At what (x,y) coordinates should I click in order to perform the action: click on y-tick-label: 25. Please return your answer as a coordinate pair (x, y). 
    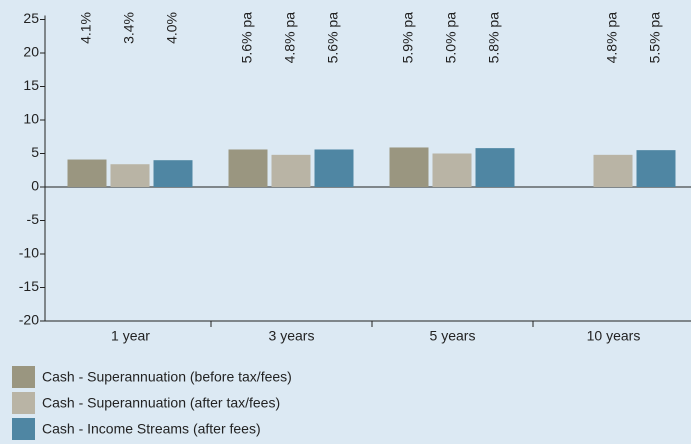
    Looking at the image, I should click on (31, 18).